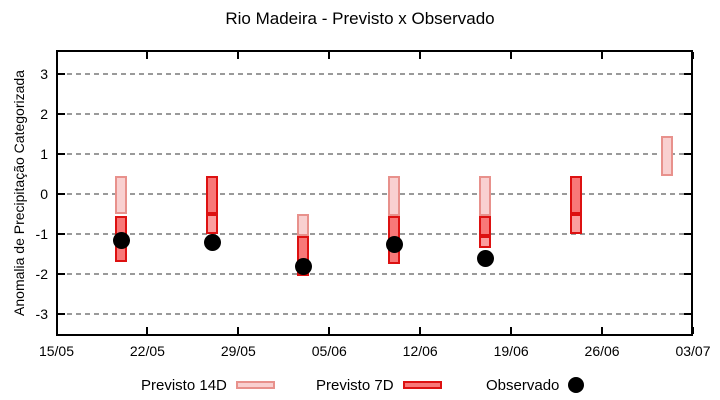  Describe the element at coordinates (255, 385) in the screenshot. I see `previsto-14d-swatch-icon` at that location.